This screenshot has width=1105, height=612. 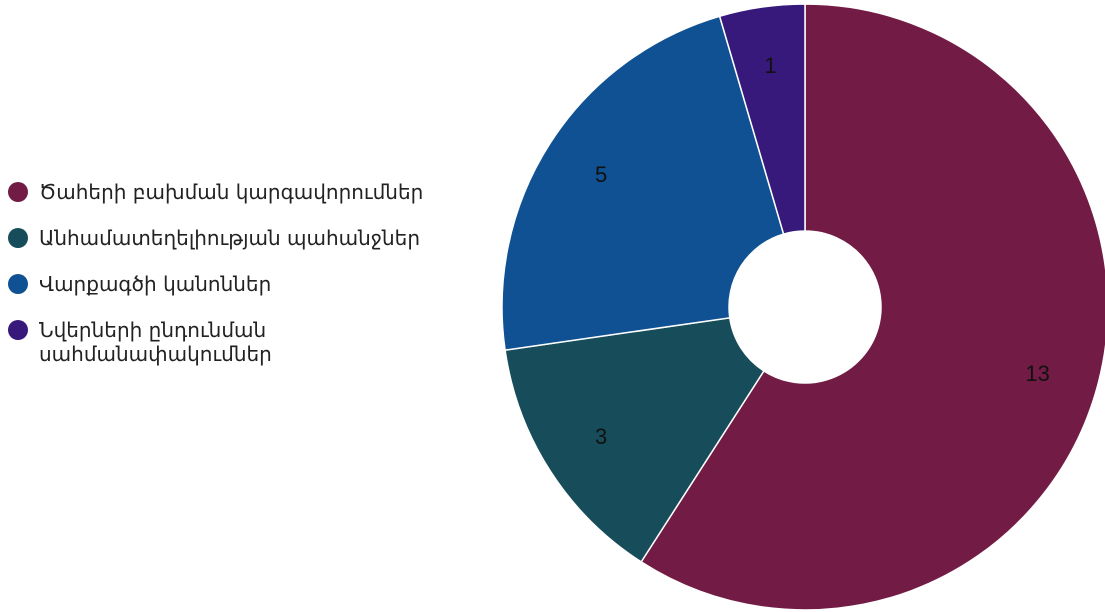 I want to click on legend-label: Անհամատեղելիության պահանջներ, so click(x=230, y=238).